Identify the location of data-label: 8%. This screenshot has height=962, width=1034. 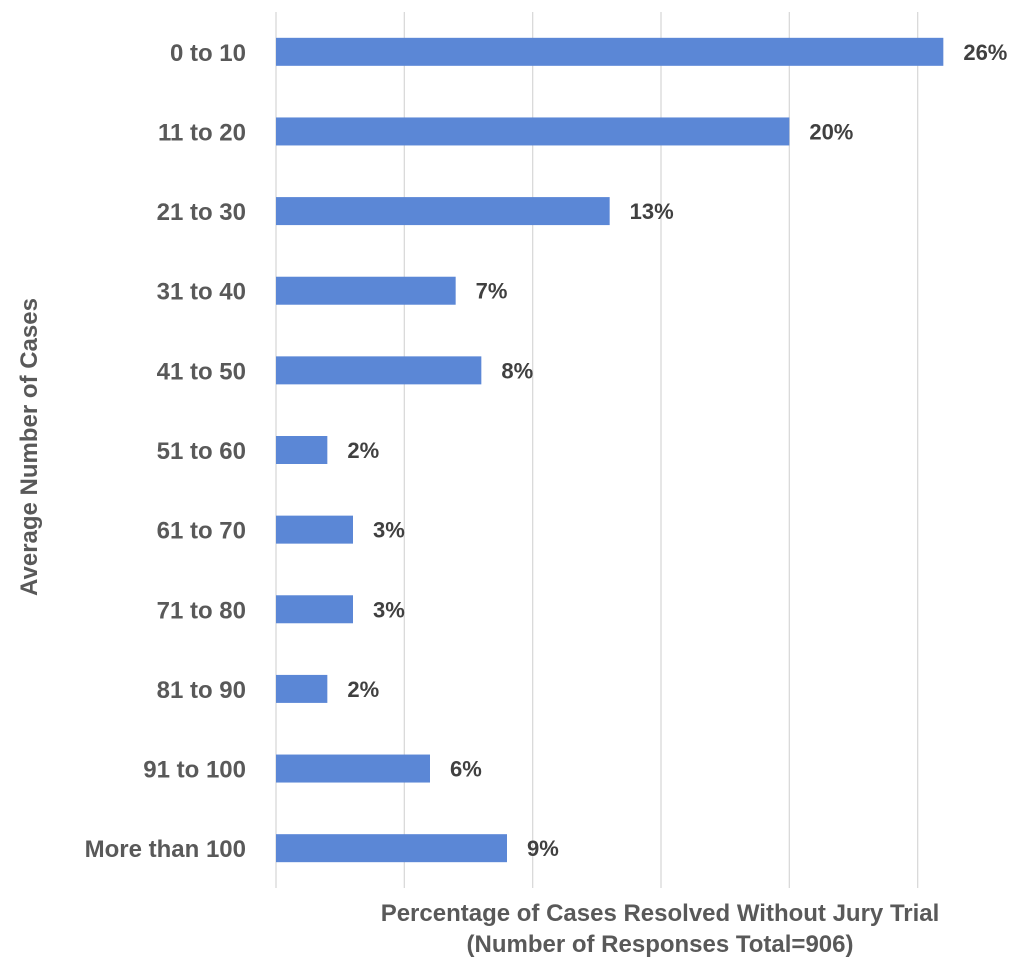
(517, 370).